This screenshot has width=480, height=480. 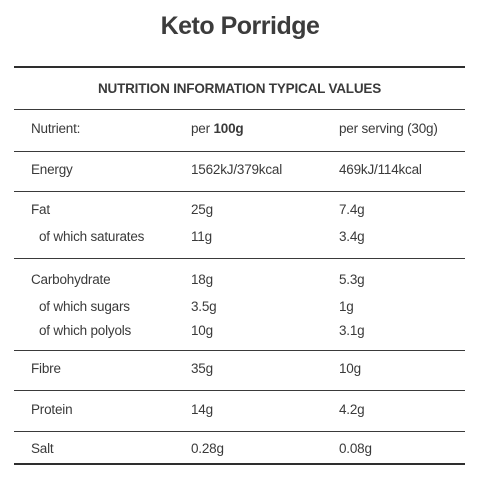 I want to click on per-100g-column-header: per 100g, so click(x=217, y=128).